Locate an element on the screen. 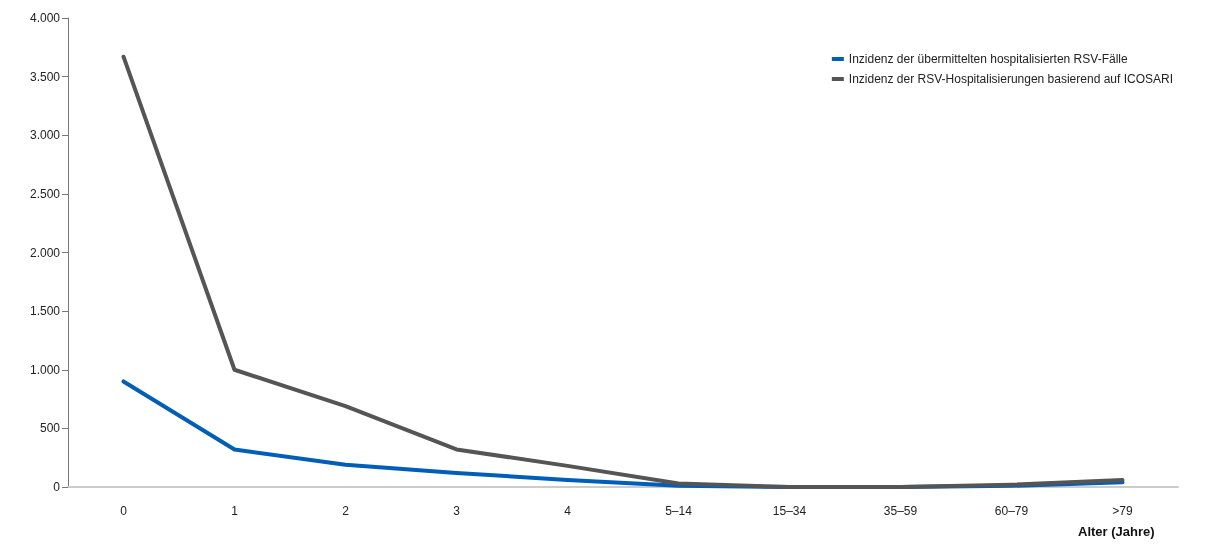 The image size is (1226, 557). x-tick-label: 15–34 is located at coordinates (789, 511).